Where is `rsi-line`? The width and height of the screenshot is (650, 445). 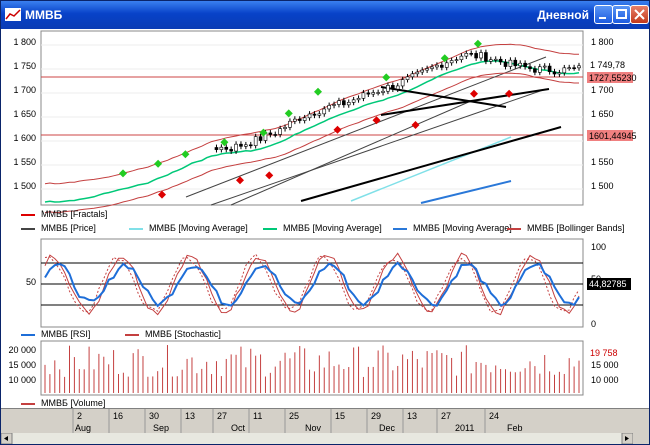 rsi-line is located at coordinates (312, 284).